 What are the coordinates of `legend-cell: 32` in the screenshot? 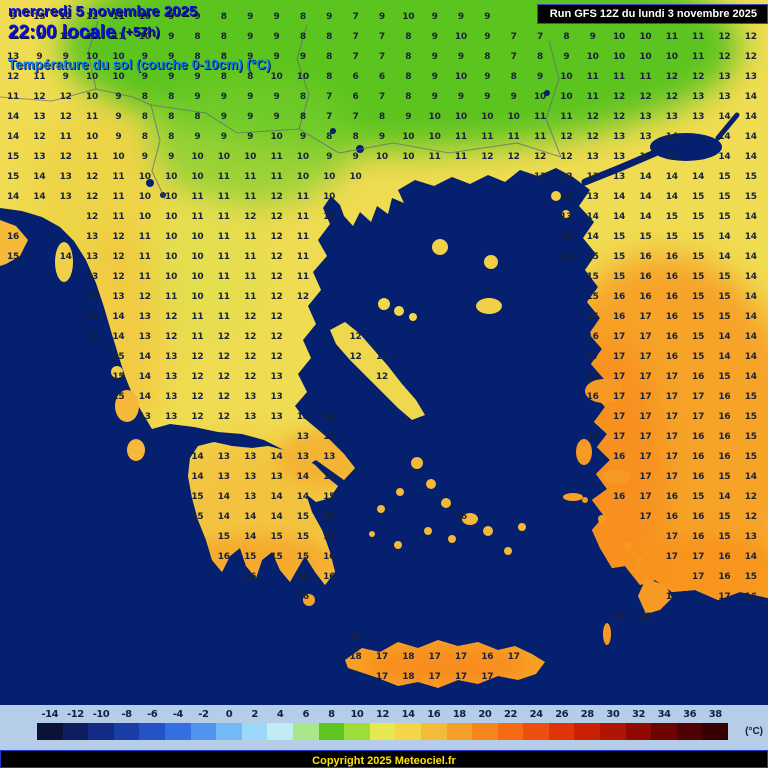 It's located at (638, 724).